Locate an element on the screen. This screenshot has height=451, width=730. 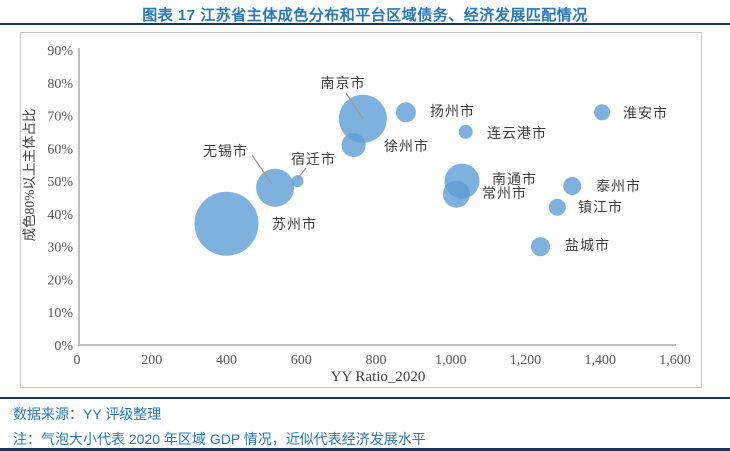
x-tick-label: 0 is located at coordinates (77, 360).